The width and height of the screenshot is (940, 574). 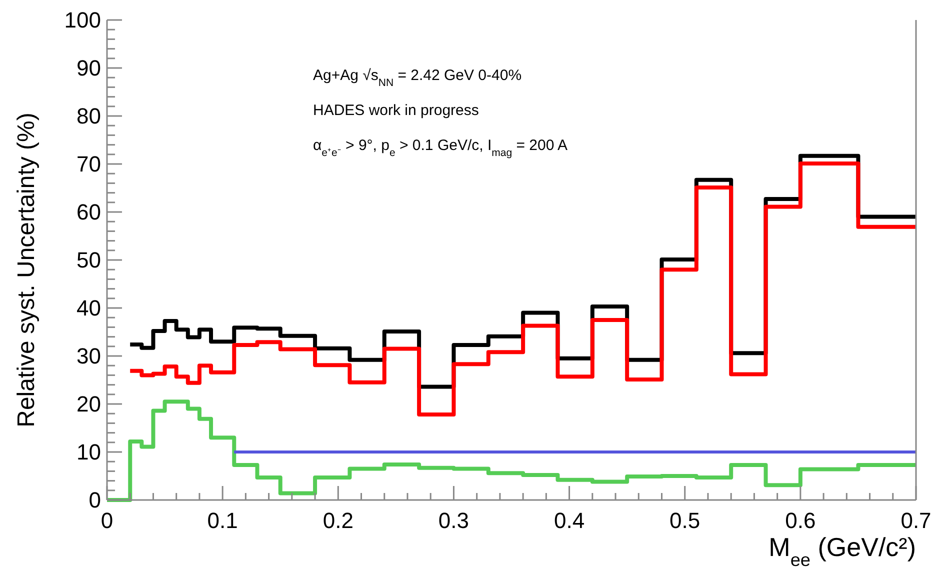 I want to click on y-tick-label: 100, so click(x=82, y=20).